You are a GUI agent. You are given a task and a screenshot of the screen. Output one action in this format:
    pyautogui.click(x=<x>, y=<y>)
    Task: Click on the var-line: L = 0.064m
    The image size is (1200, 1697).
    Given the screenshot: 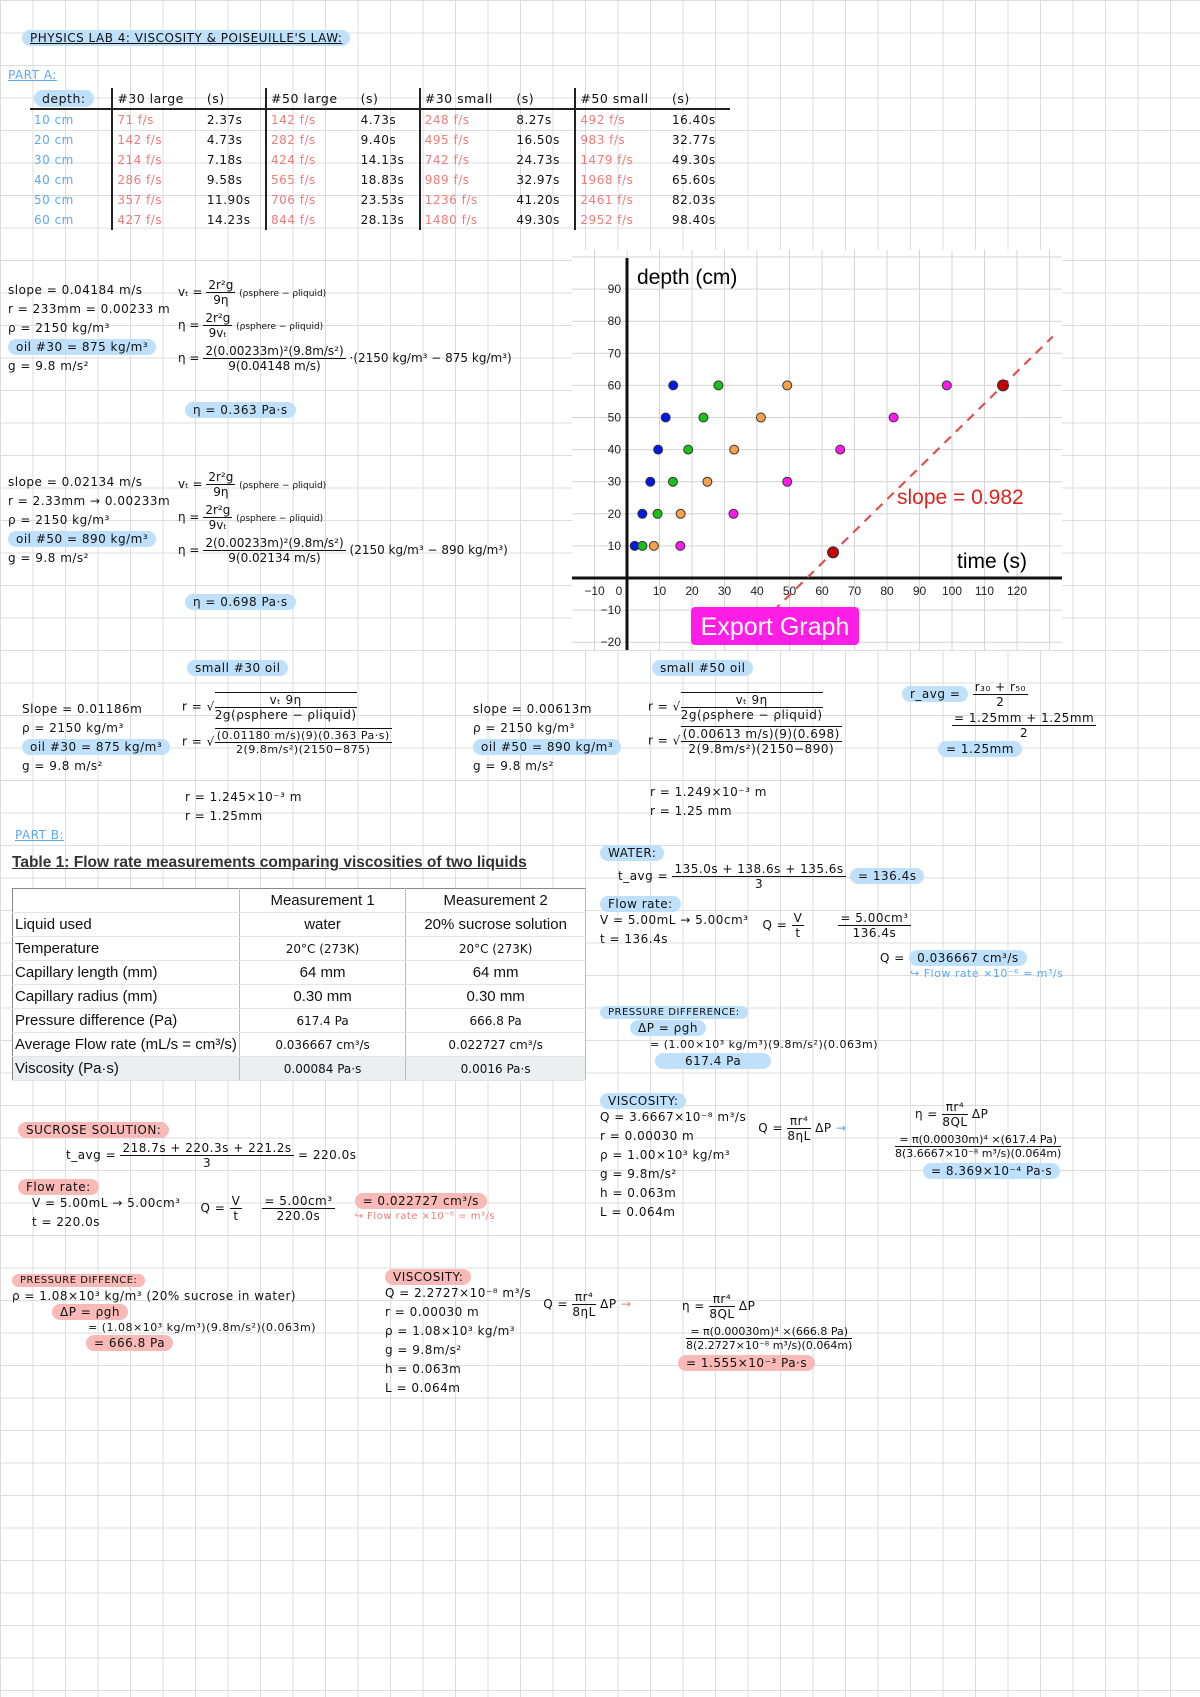 What is the action you would take?
    pyautogui.click(x=638, y=1212)
    